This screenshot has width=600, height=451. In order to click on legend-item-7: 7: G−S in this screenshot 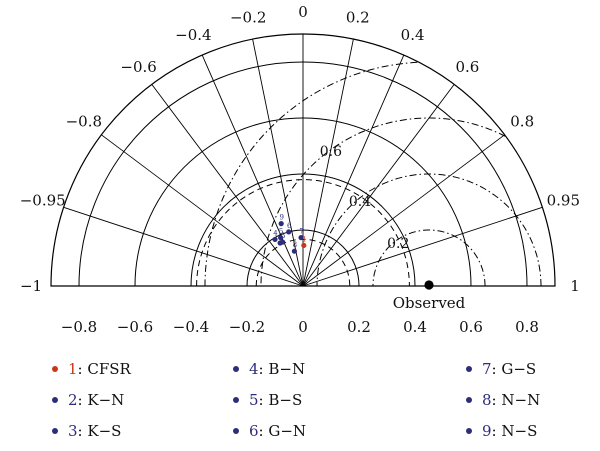, I will do `click(501, 369)`.